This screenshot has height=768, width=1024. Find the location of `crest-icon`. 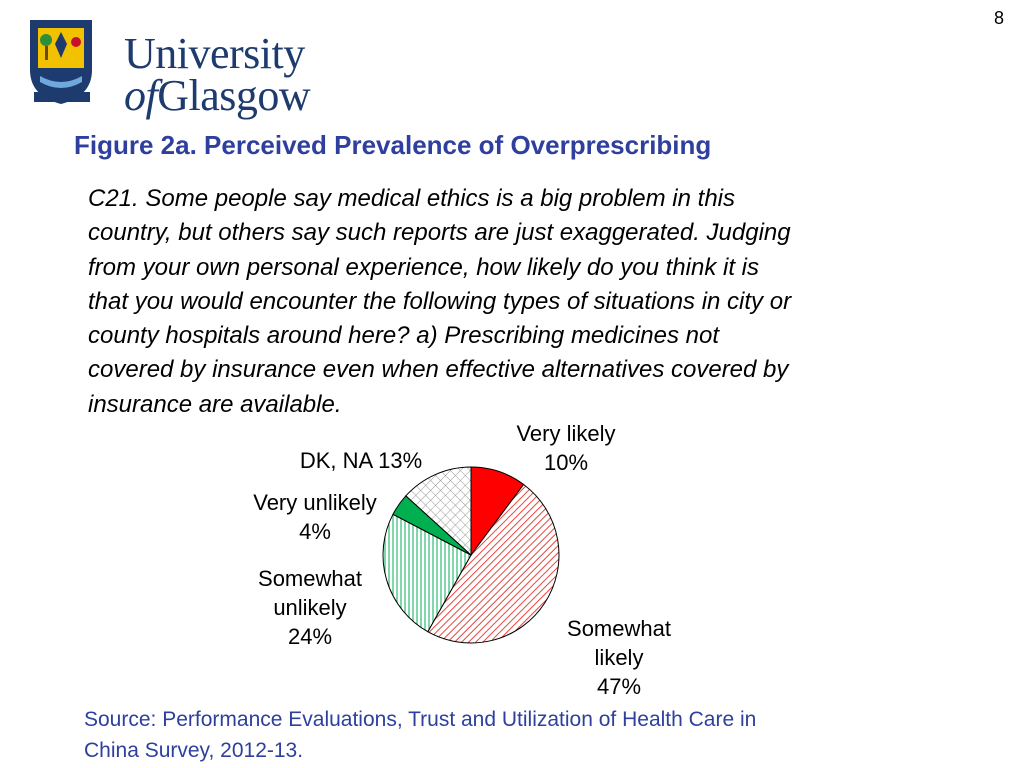

crest-icon is located at coordinates (61, 62).